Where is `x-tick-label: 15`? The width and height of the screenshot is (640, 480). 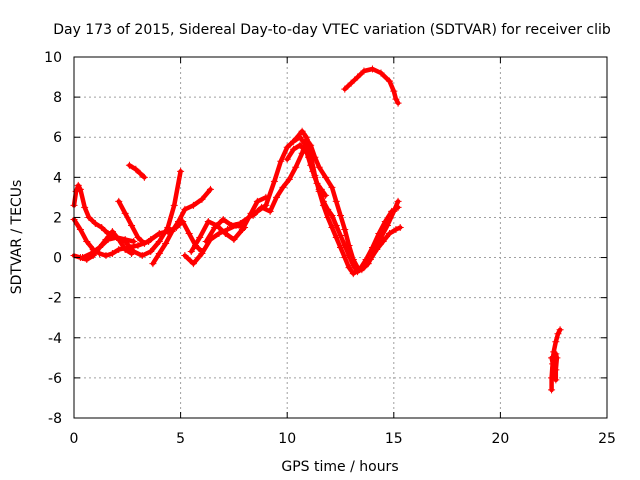 x-tick-label: 15 is located at coordinates (394, 439).